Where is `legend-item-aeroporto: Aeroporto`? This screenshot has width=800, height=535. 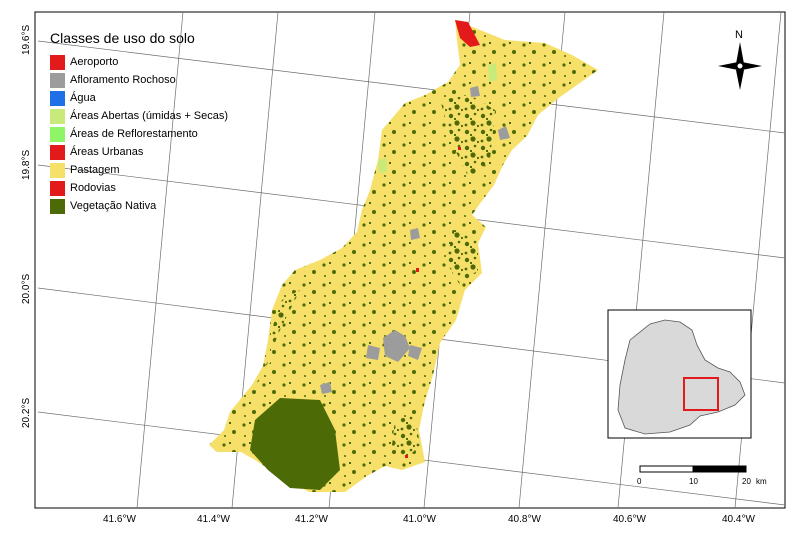
legend-item-aeroporto: Aeroporto is located at coordinates (150, 62).